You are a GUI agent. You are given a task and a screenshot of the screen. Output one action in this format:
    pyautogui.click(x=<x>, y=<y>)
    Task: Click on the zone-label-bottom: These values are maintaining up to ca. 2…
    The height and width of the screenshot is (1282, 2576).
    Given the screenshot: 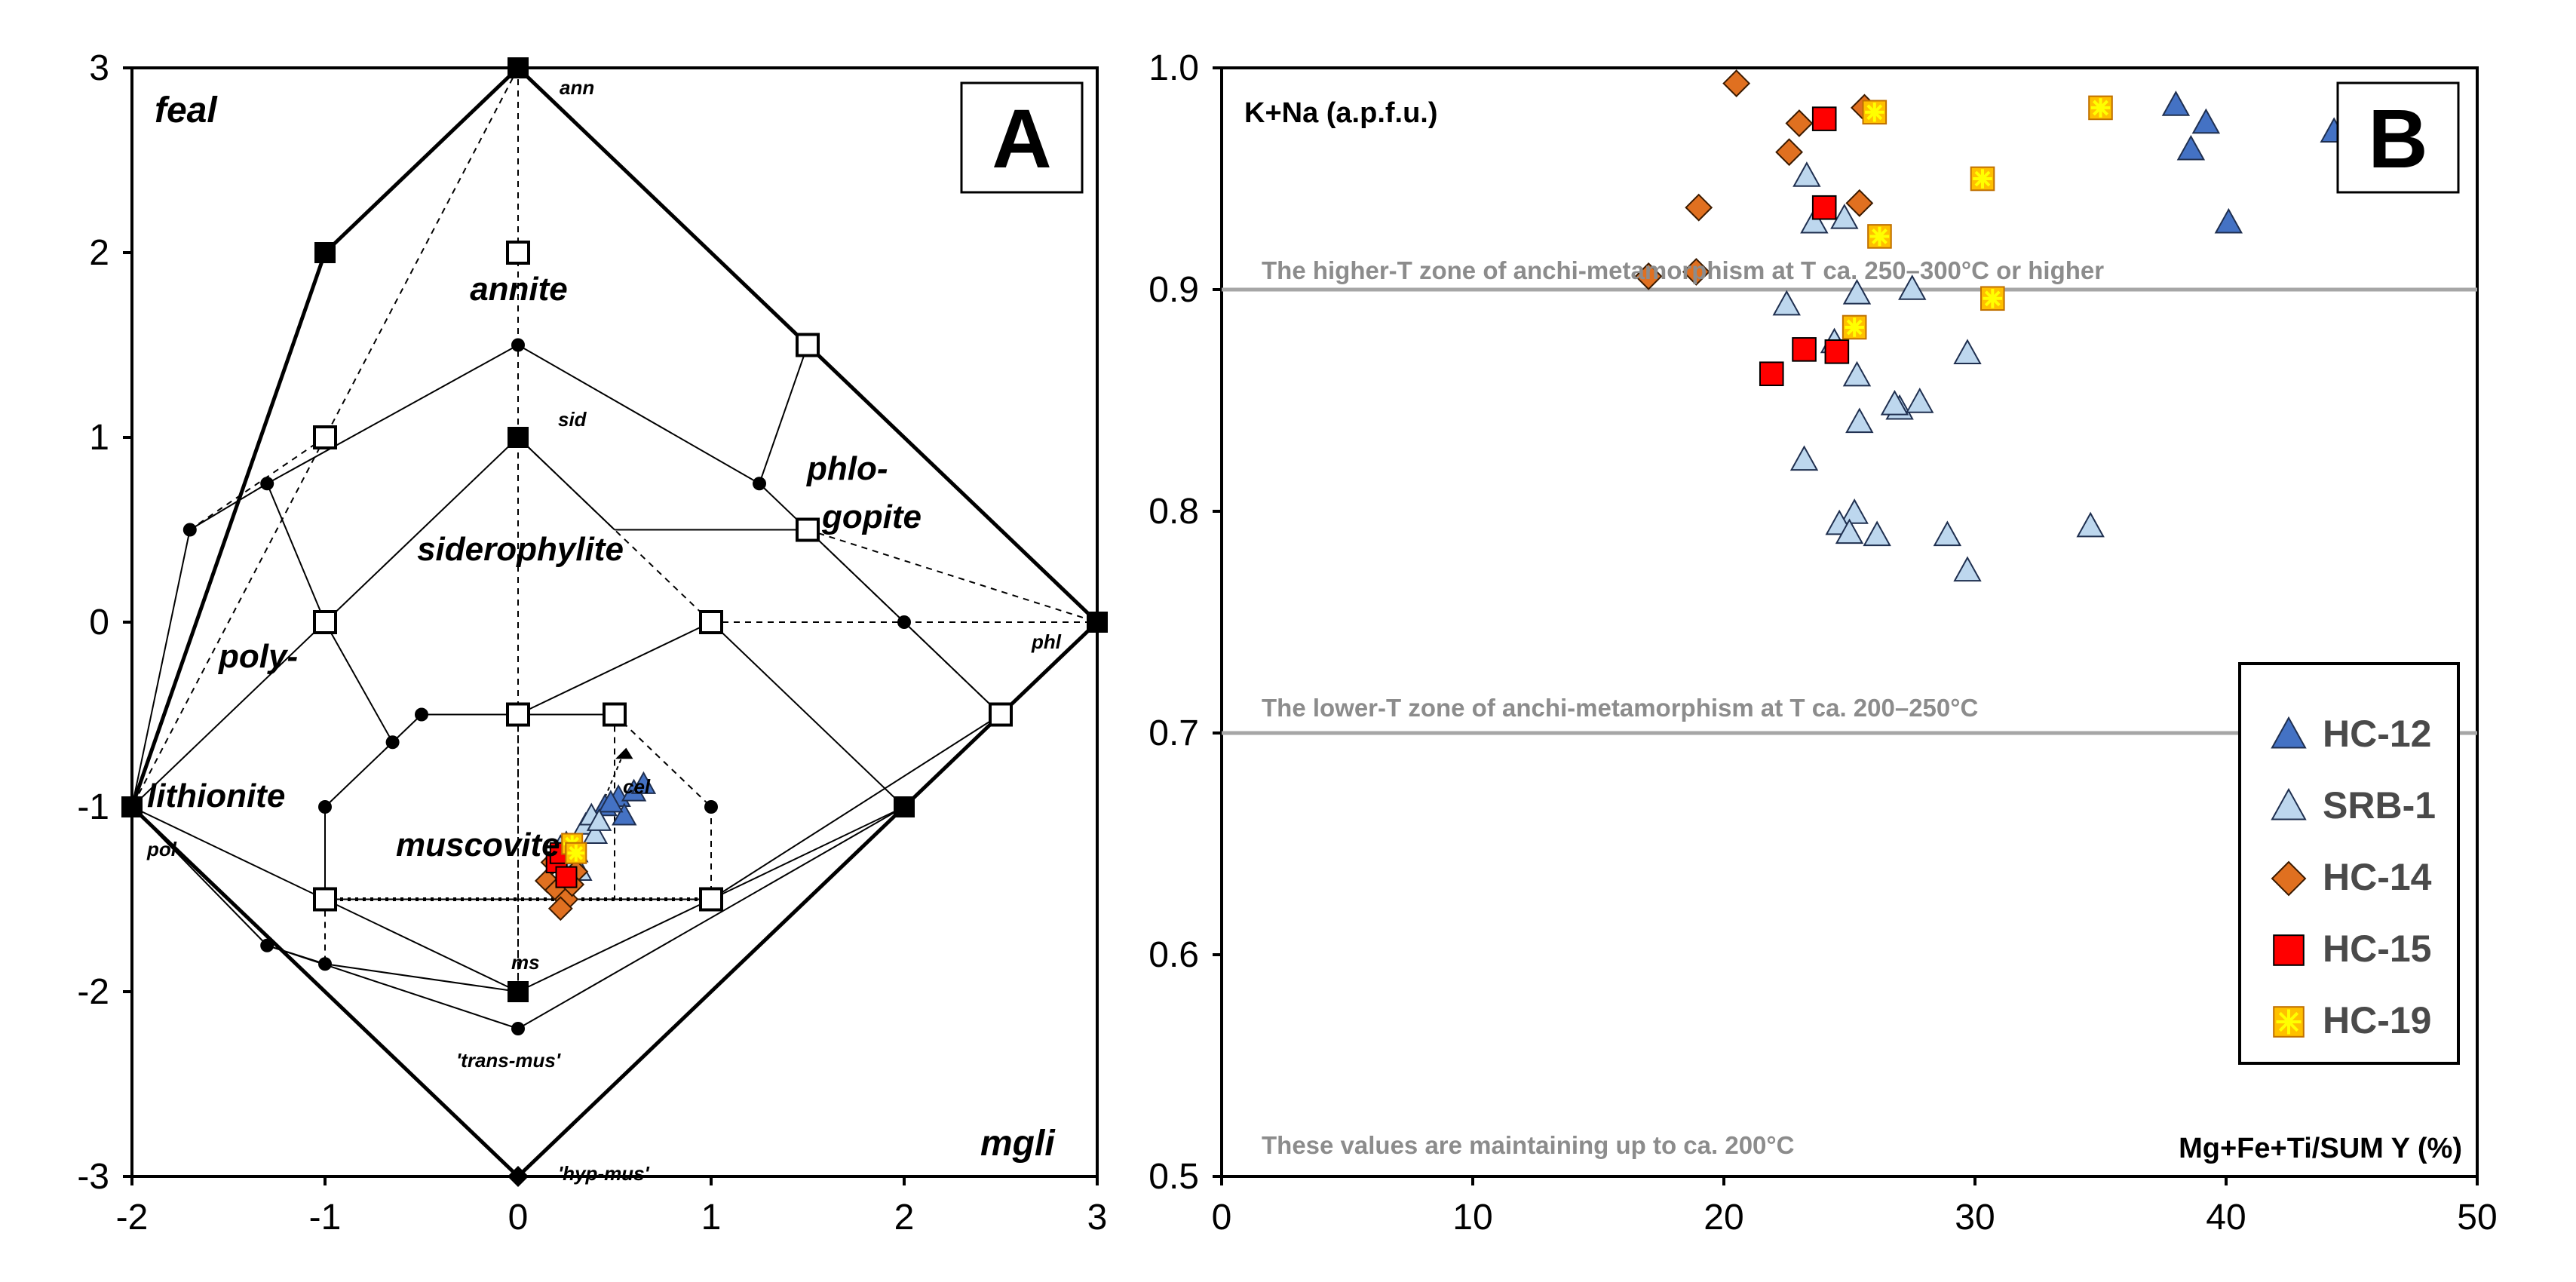 What is the action you would take?
    pyautogui.click(x=1528, y=1145)
    